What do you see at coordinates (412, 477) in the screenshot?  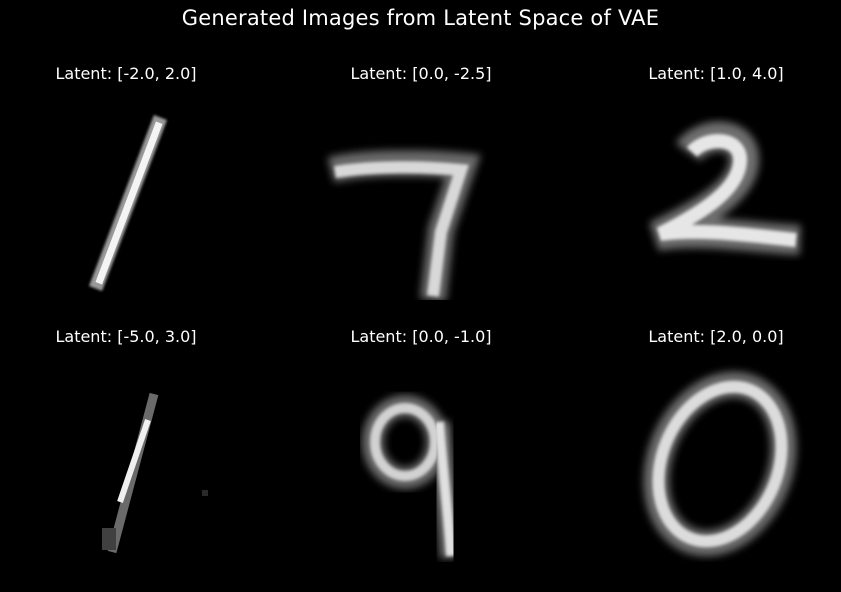 I see `digit-nine-image` at bounding box center [412, 477].